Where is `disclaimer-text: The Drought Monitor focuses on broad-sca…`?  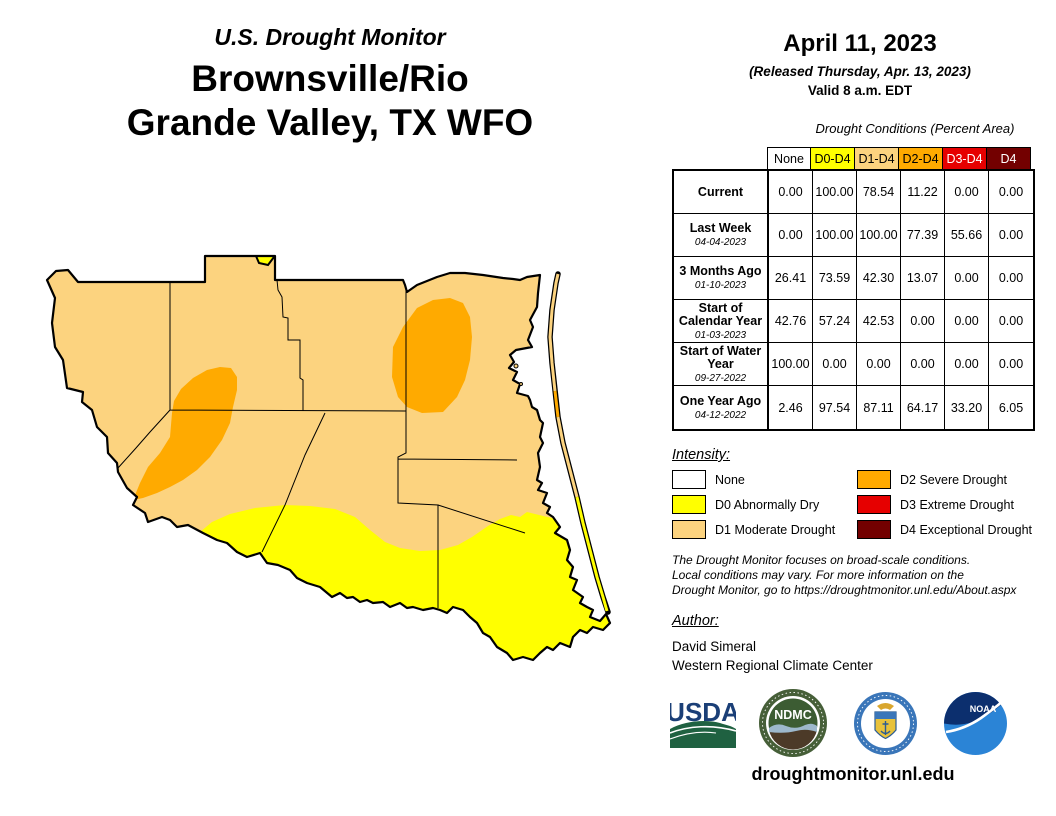 disclaimer-text: The Drought Monitor focuses on broad-sca… is located at coordinates (844, 575).